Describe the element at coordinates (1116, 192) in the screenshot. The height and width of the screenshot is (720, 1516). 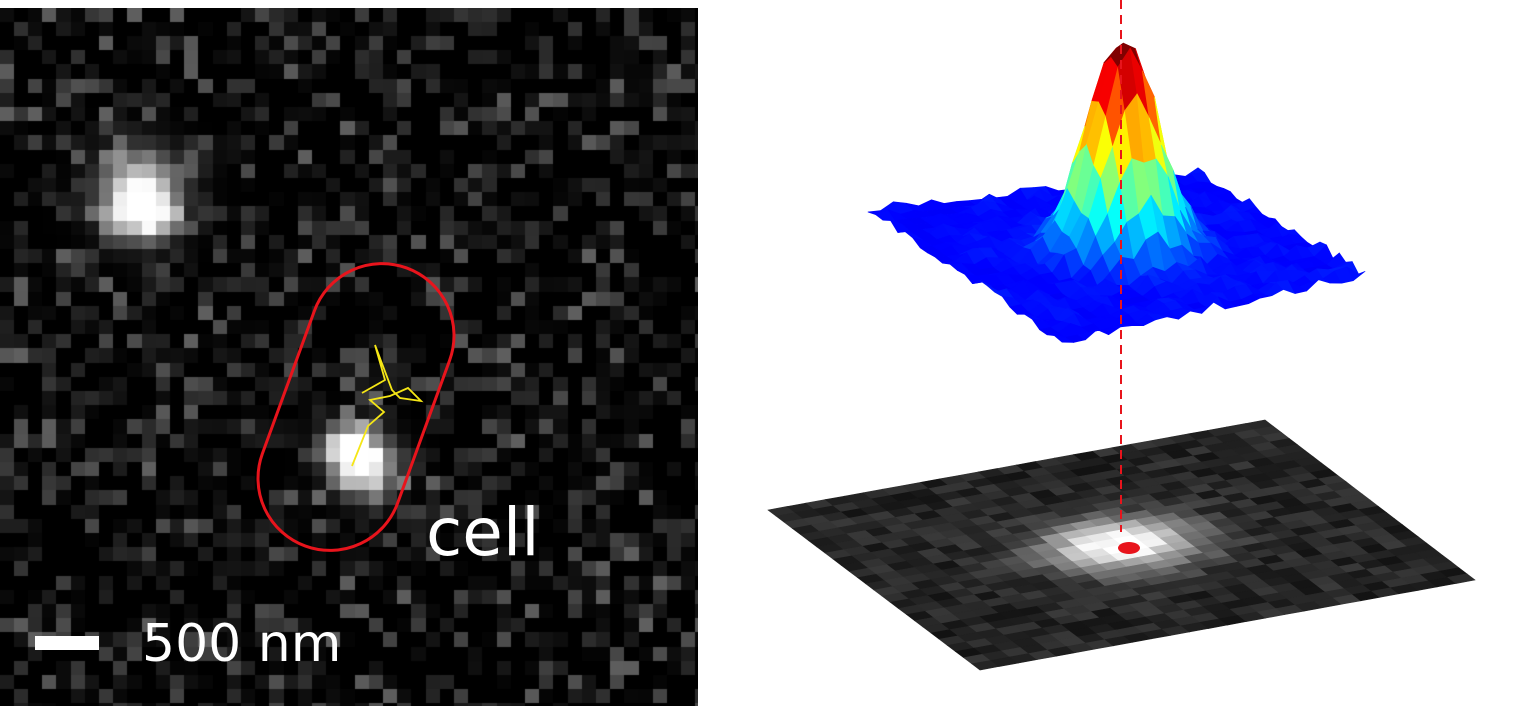
I see `psf-surface` at that location.